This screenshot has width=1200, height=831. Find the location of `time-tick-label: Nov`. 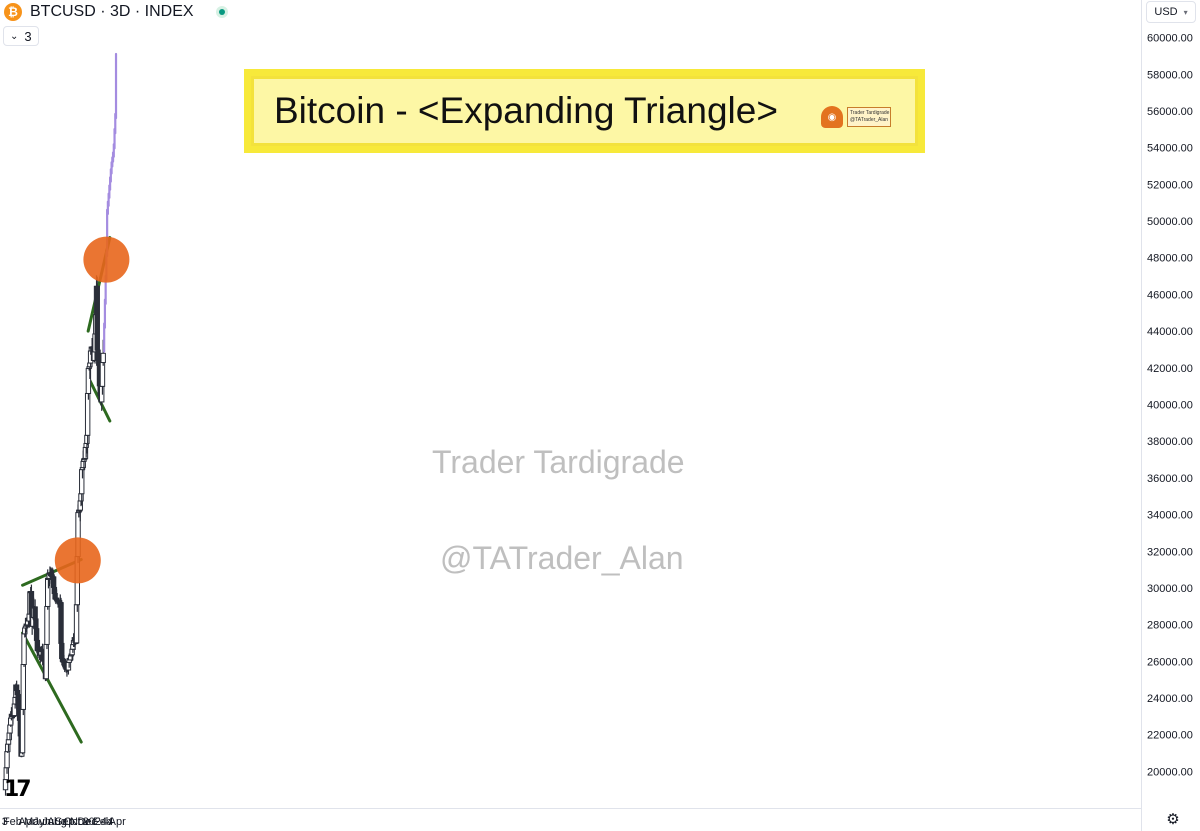

time-tick-label: Nov is located at coordinates (80, 822).